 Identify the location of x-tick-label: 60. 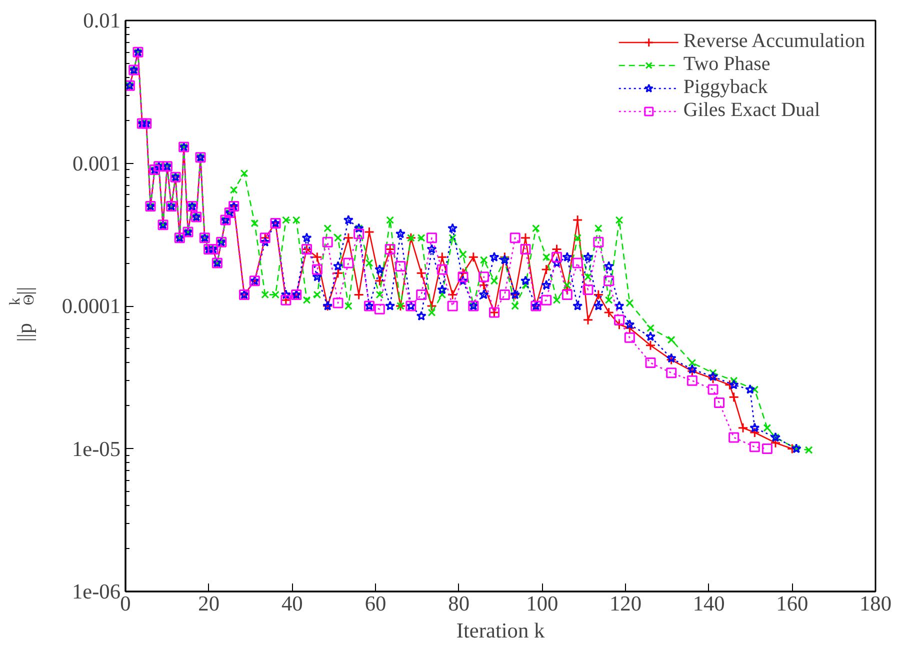
(375, 604).